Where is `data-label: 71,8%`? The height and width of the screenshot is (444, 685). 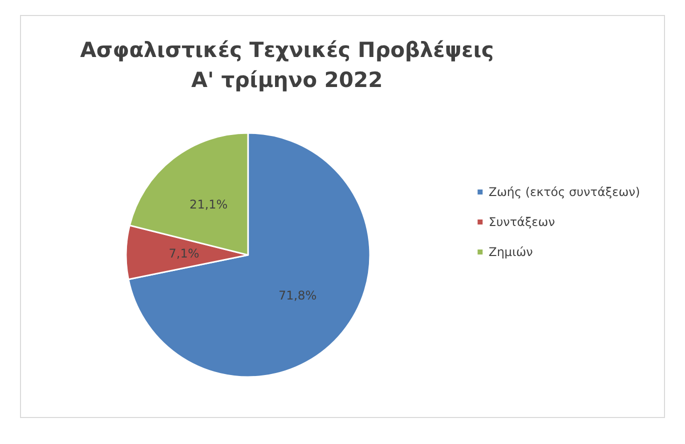
data-label: 71,8% is located at coordinates (297, 295).